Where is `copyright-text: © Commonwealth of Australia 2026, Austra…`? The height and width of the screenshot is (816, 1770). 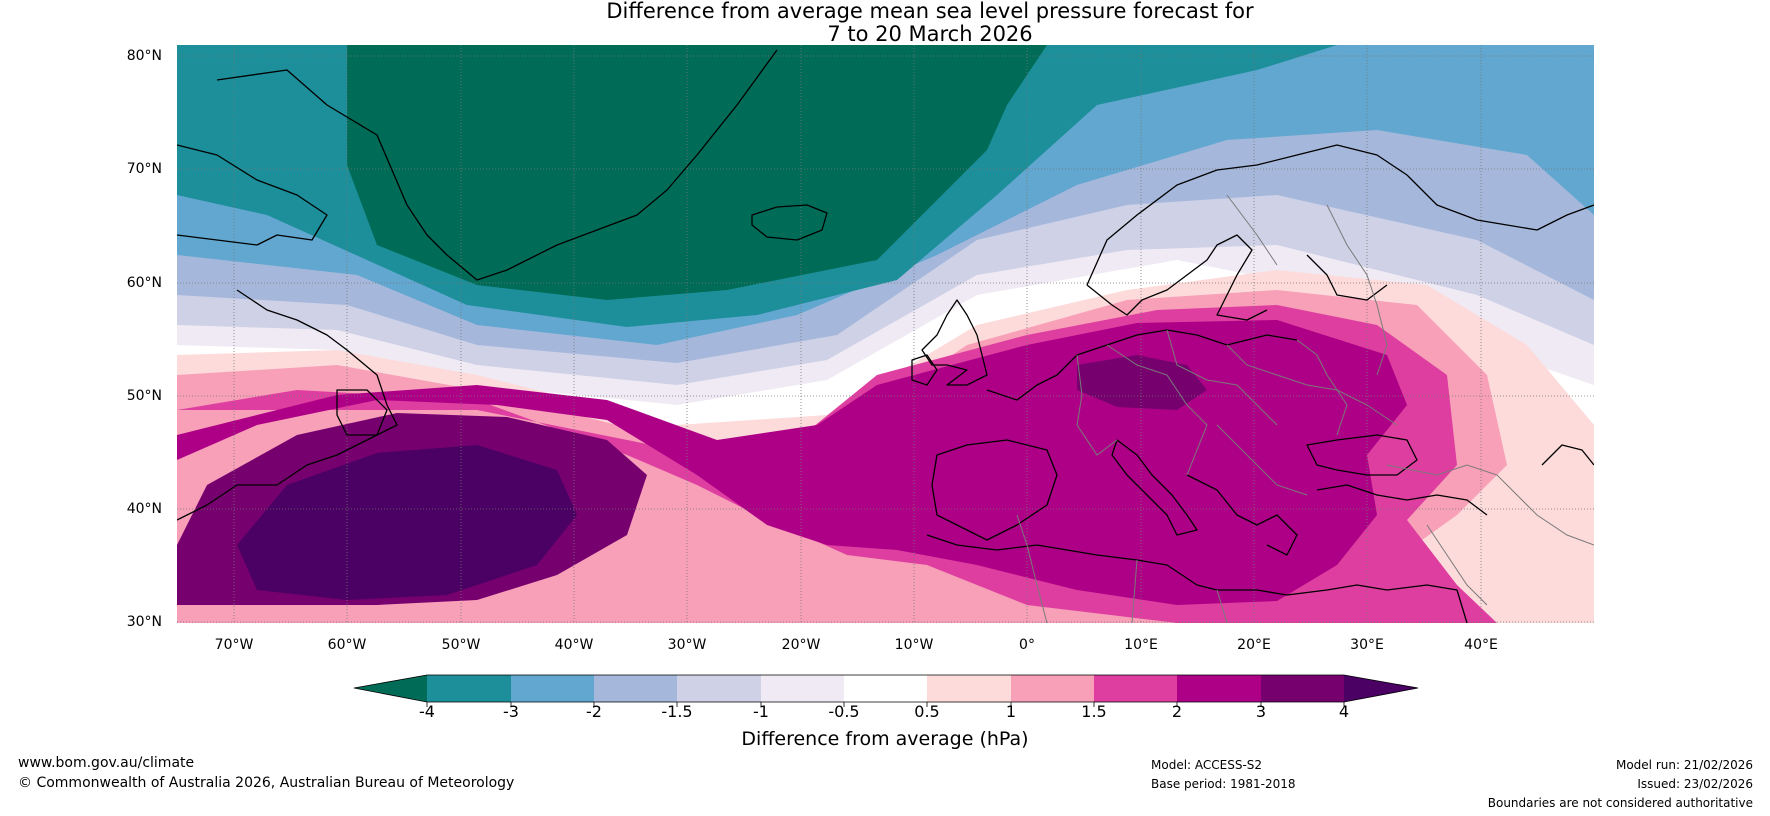 copyright-text: © Commonwealth of Australia 2026, Austra… is located at coordinates (266, 783).